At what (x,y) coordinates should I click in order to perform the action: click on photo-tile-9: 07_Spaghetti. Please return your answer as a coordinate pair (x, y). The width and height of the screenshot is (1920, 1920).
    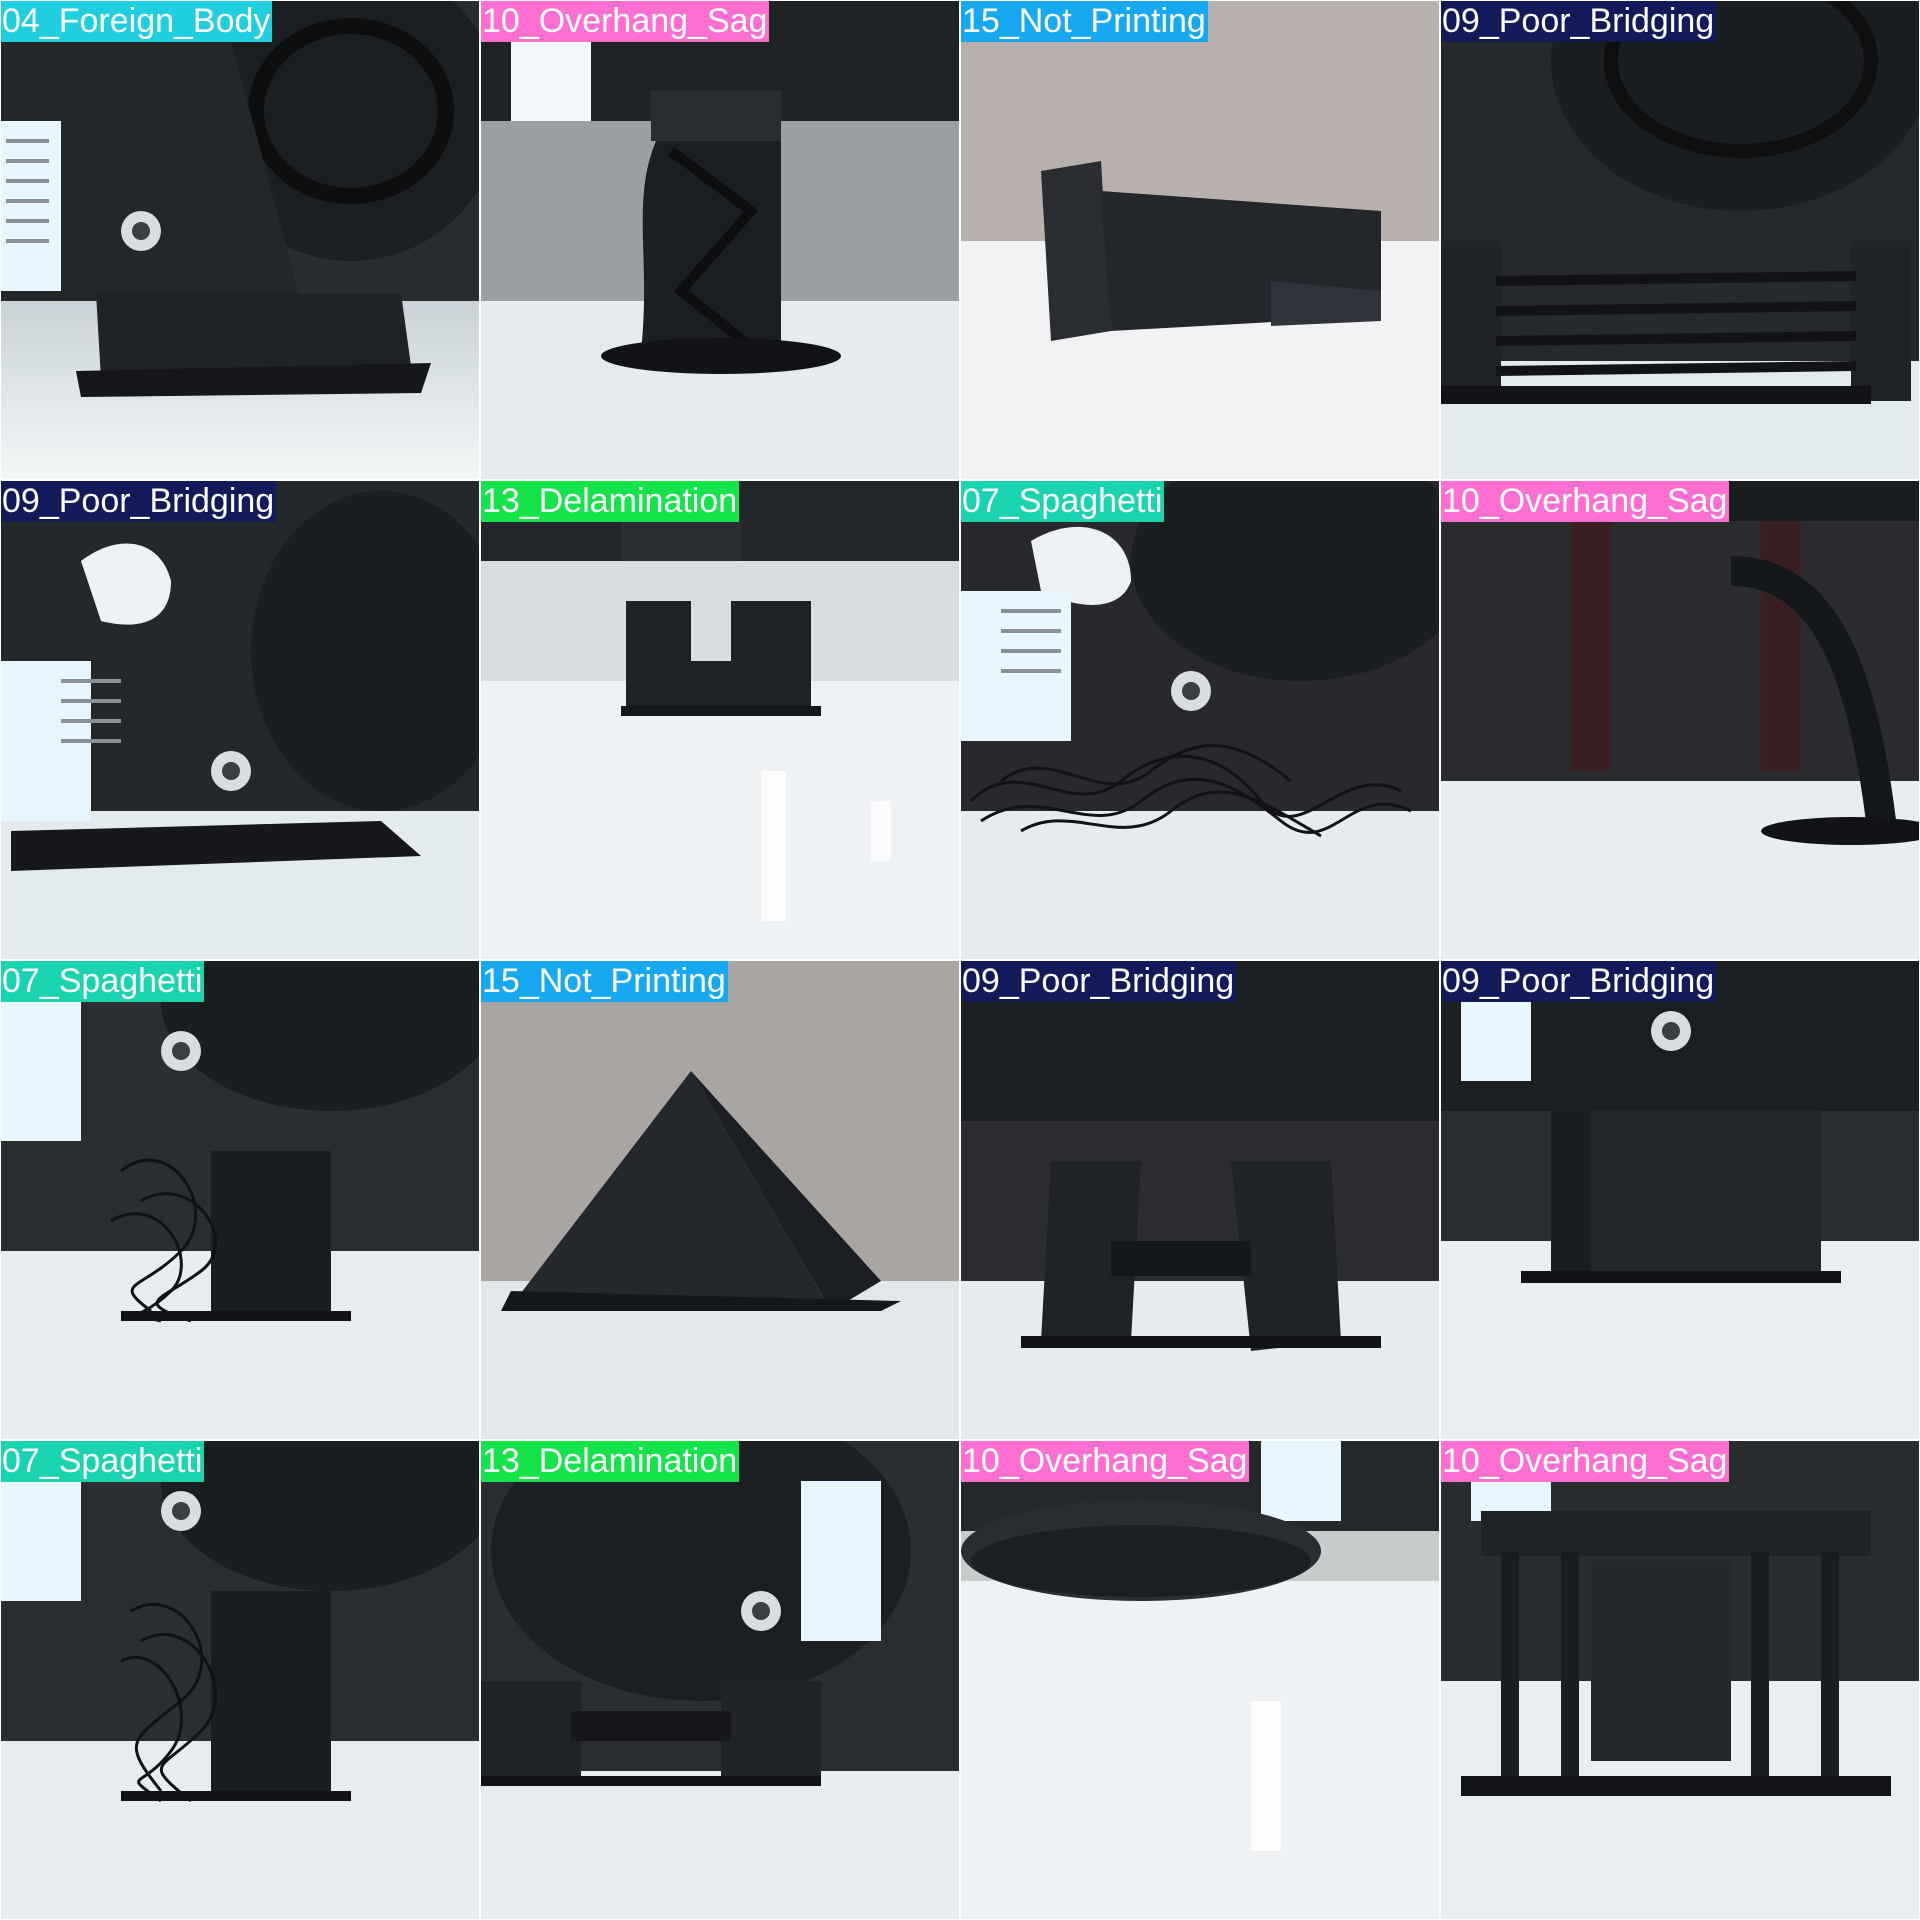
    Looking at the image, I should click on (240, 1200).